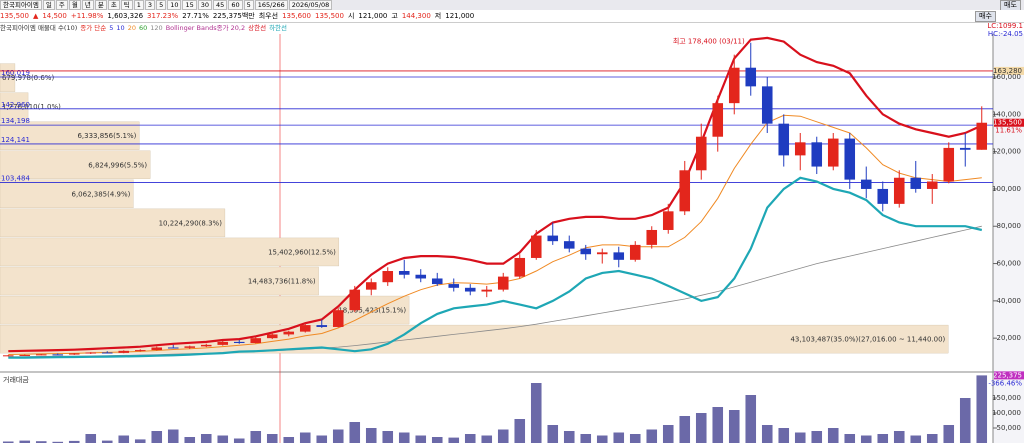 The width and height of the screenshot is (1024, 443). Describe the element at coordinates (1005, 26) in the screenshot. I see `corner-label: LC:1099.1` at that location.